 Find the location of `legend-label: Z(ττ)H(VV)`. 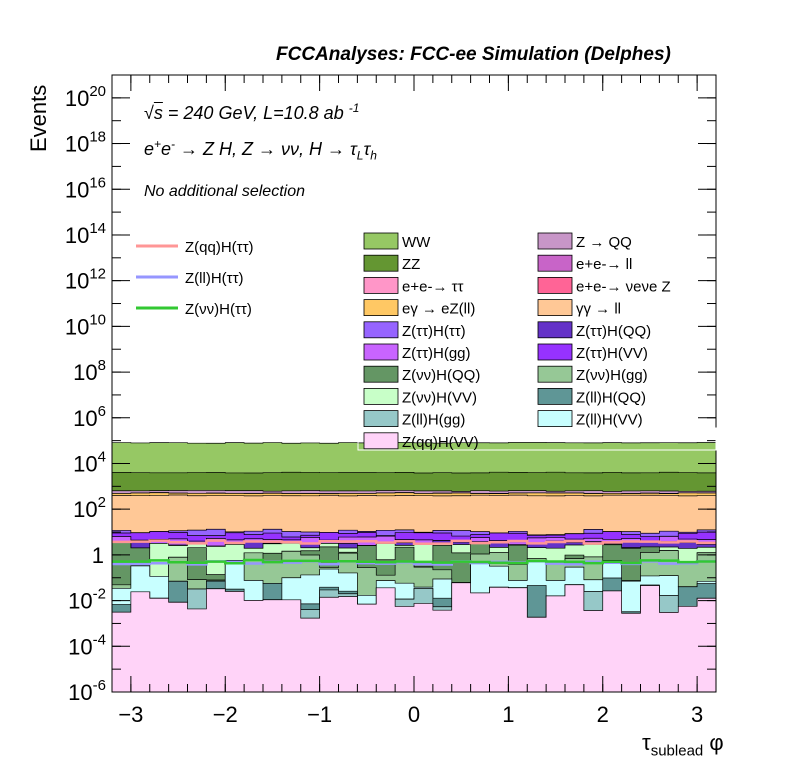

legend-label: Z(ττ)H(VV) is located at coordinates (612, 353).